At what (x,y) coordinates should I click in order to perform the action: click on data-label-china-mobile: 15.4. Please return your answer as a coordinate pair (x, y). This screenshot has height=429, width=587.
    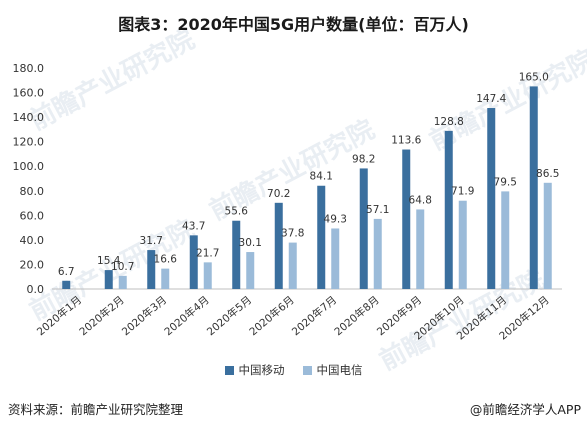
    Looking at the image, I should click on (109, 261).